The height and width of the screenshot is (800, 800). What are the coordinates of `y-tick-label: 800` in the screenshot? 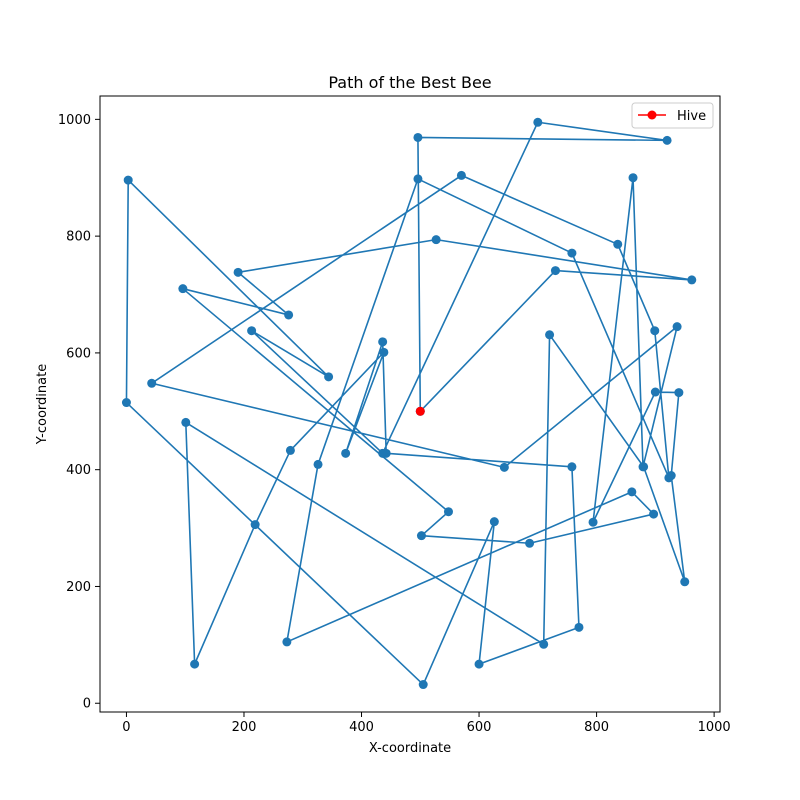 It's located at (78, 237).